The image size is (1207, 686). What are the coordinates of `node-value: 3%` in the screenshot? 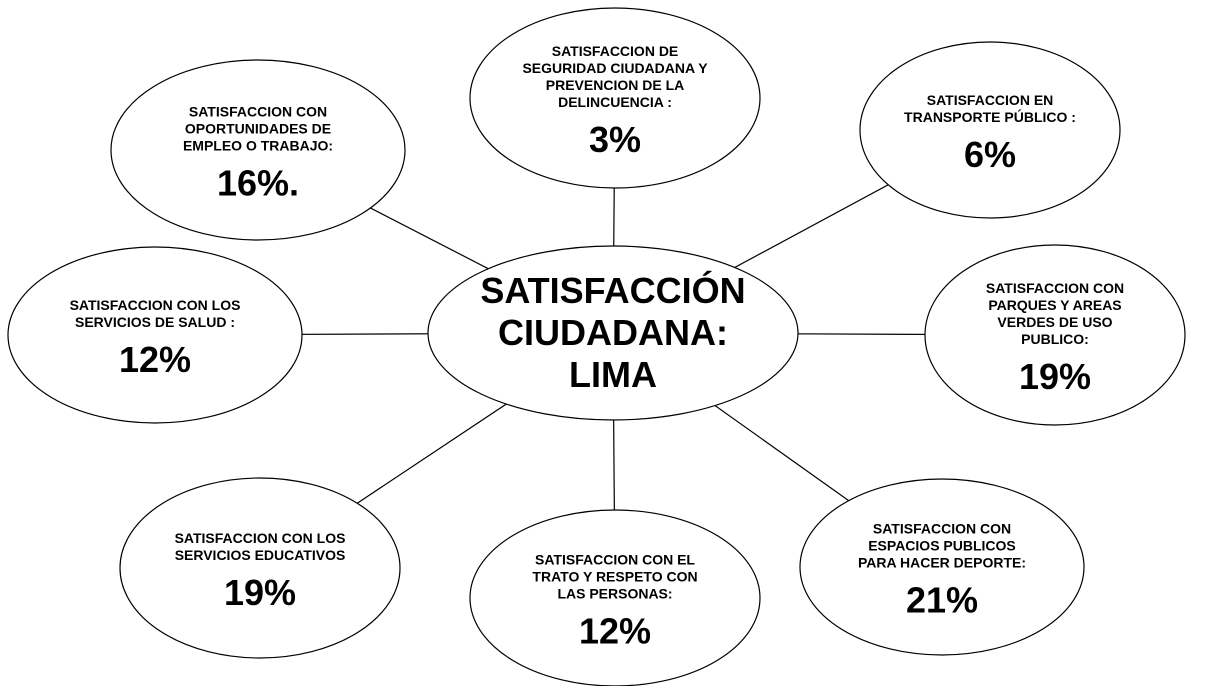 It's located at (615, 139).